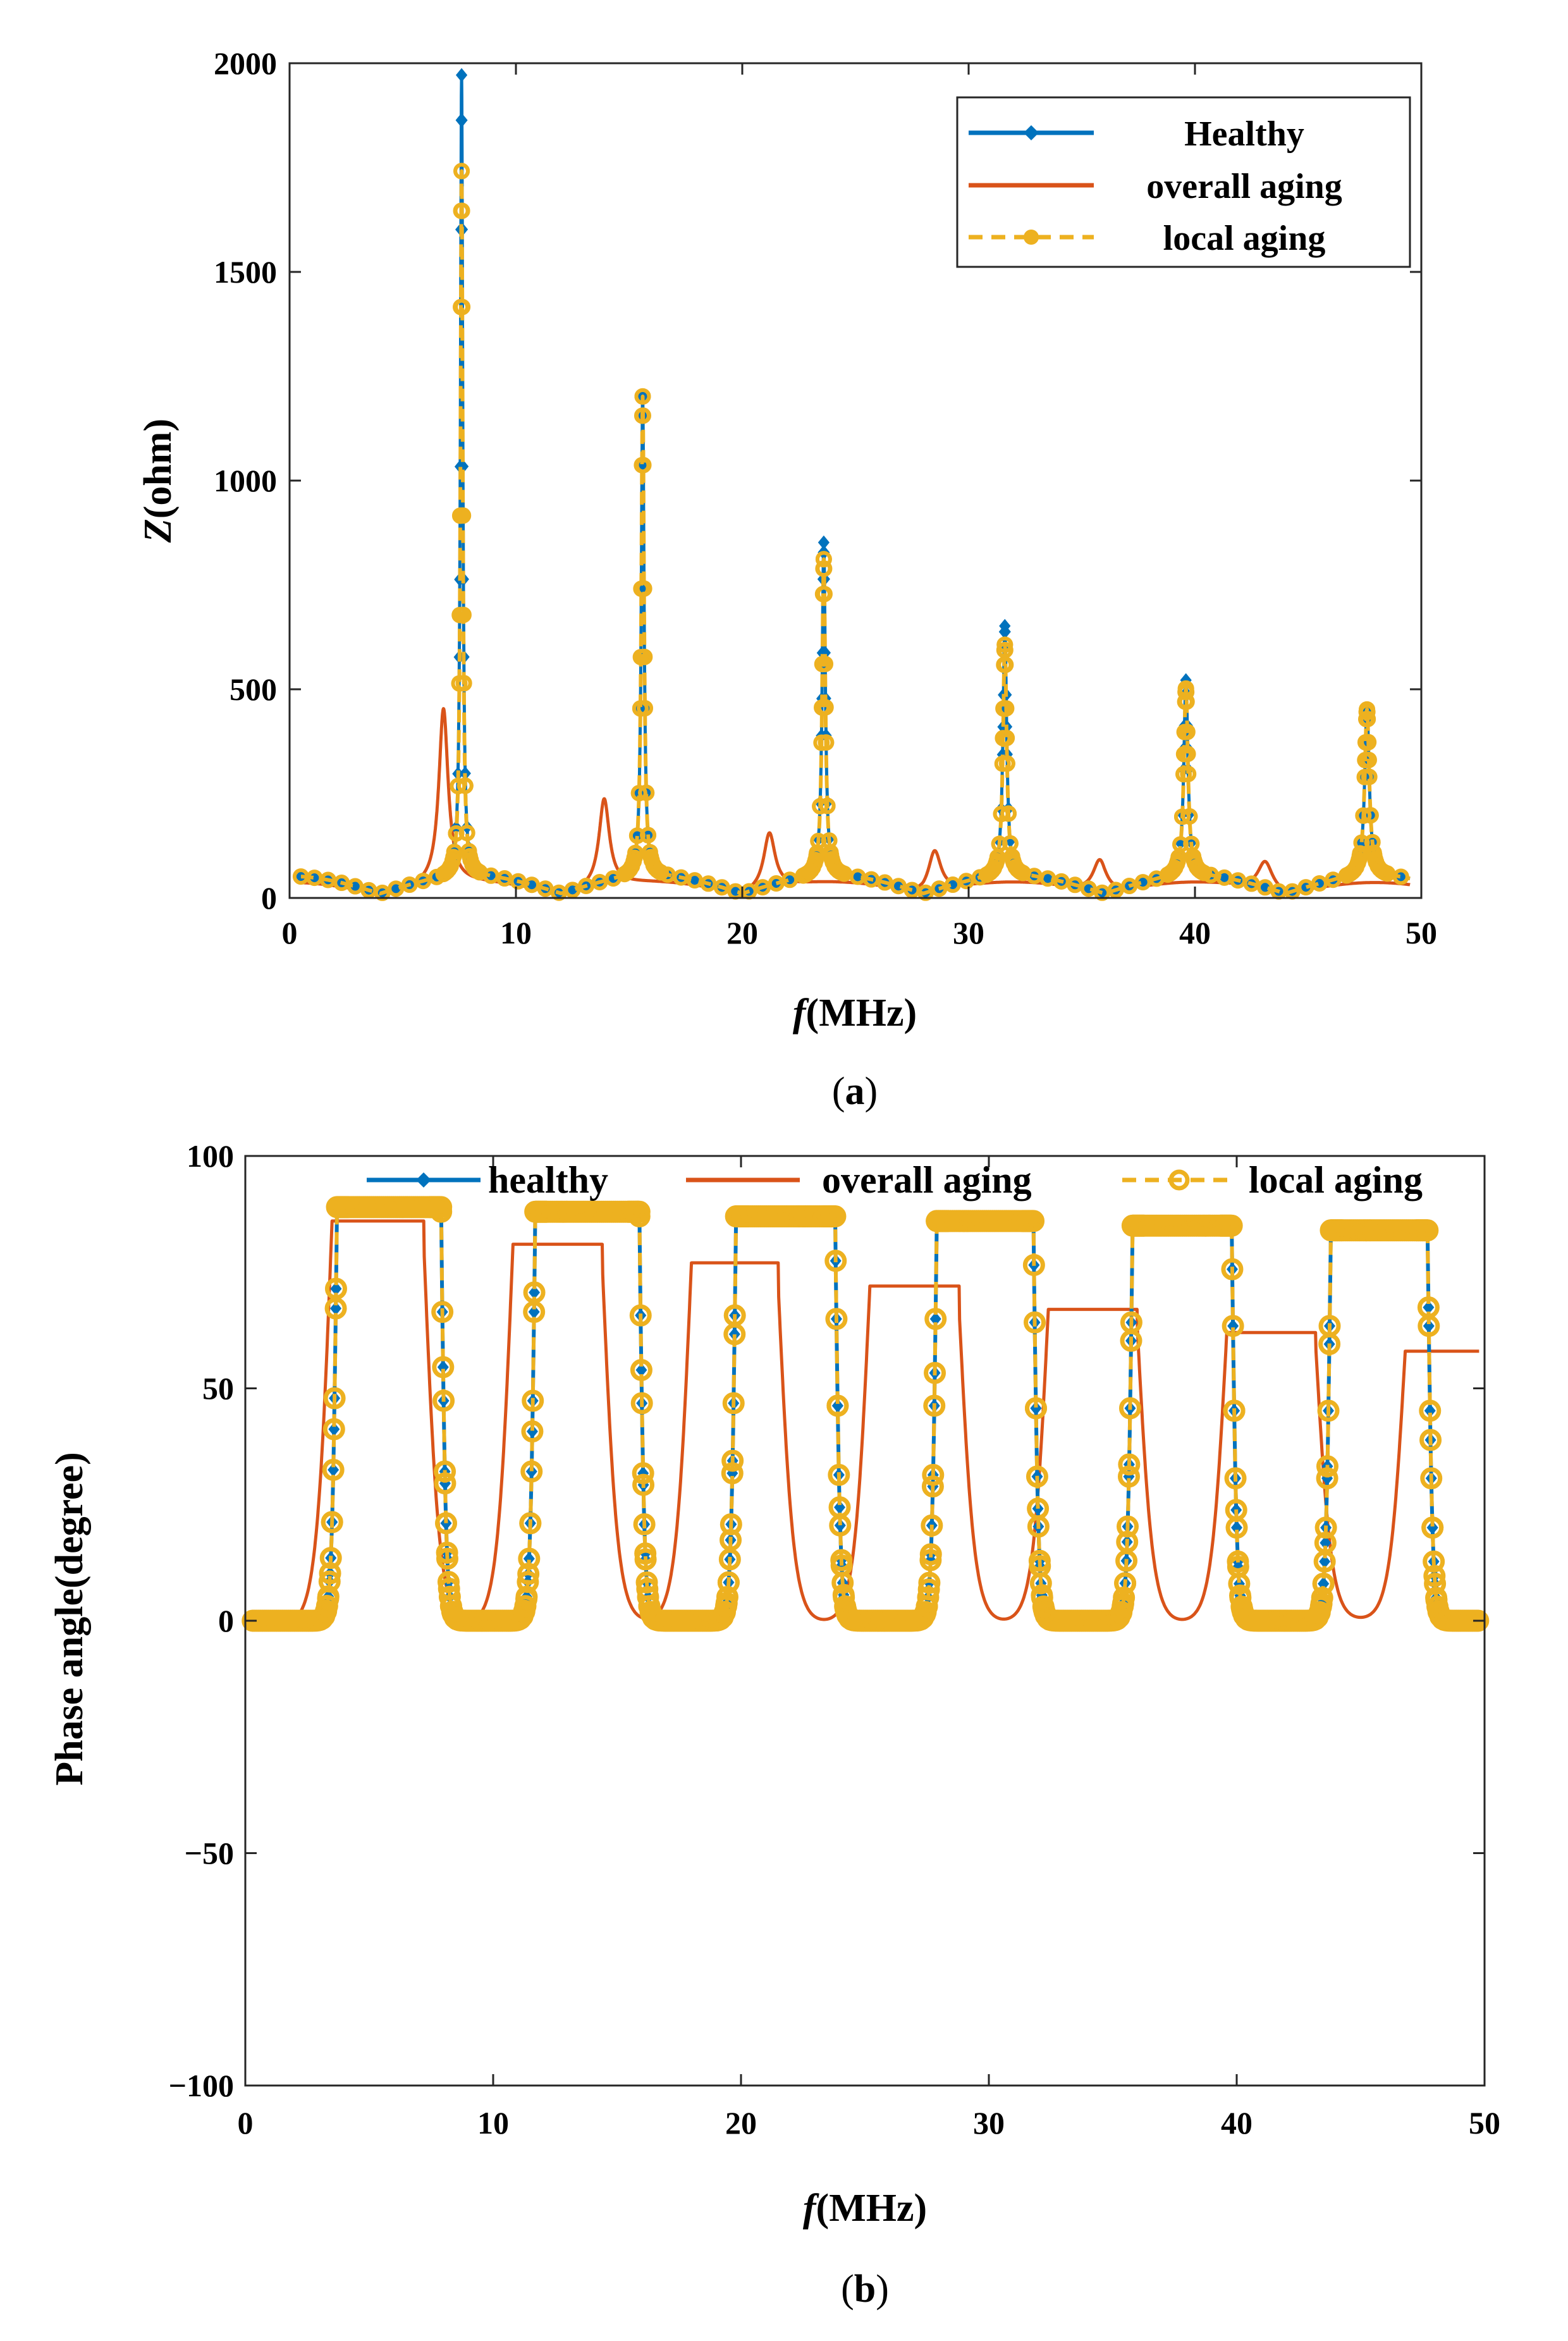  Describe the element at coordinates (69, 1618) in the screenshot. I see `chart-b-ylabel: Phase angle(degree)` at that location.